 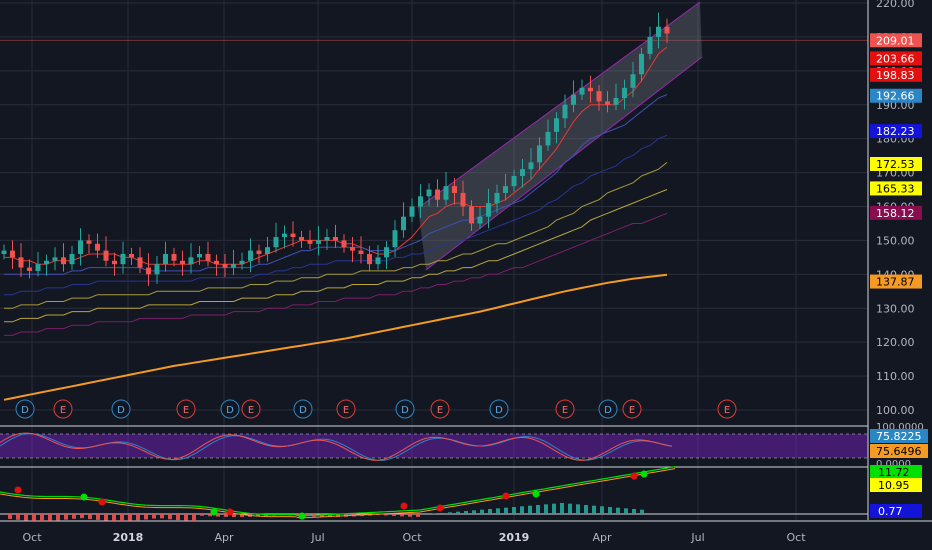 I want to click on stochastic-tick-label: 100.0000, so click(x=900, y=427).